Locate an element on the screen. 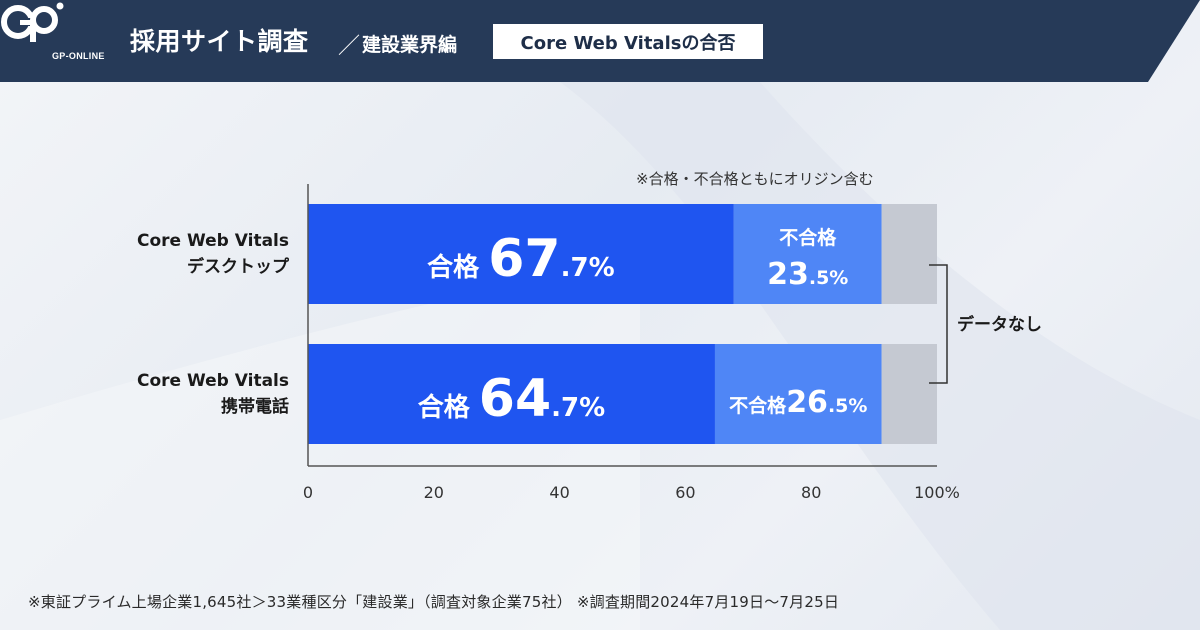 This screenshot has height=630, width=1200. bar-nodata-row1 is located at coordinates (909, 254).